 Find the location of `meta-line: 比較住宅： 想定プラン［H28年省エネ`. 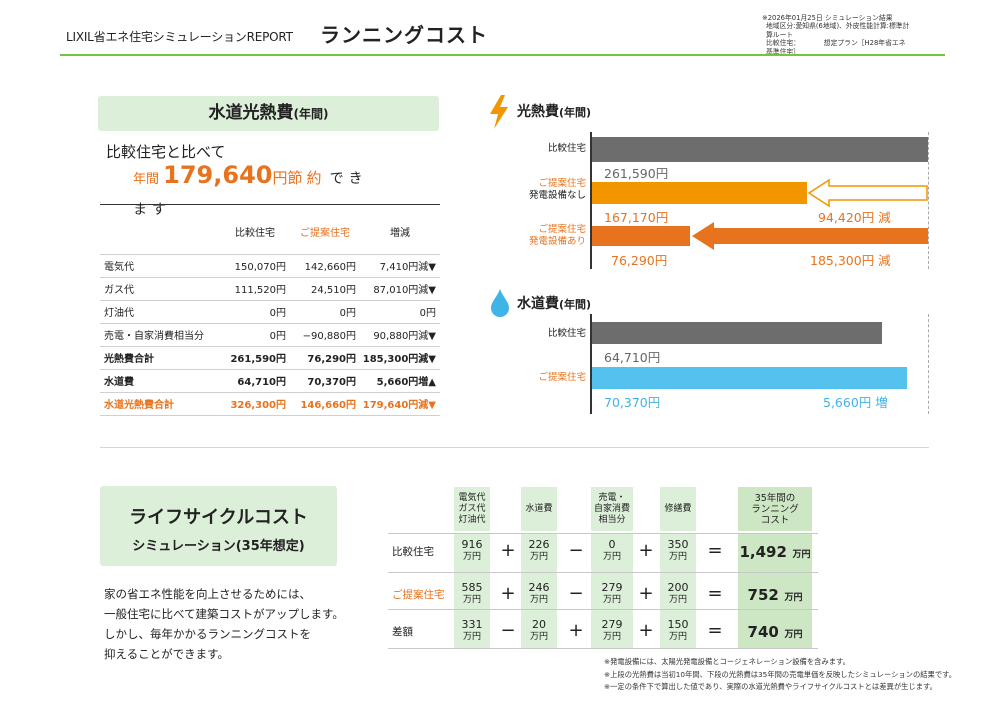

meta-line: 比較住宅： 想定プラン［H28年省エネ is located at coordinates (836, 43).